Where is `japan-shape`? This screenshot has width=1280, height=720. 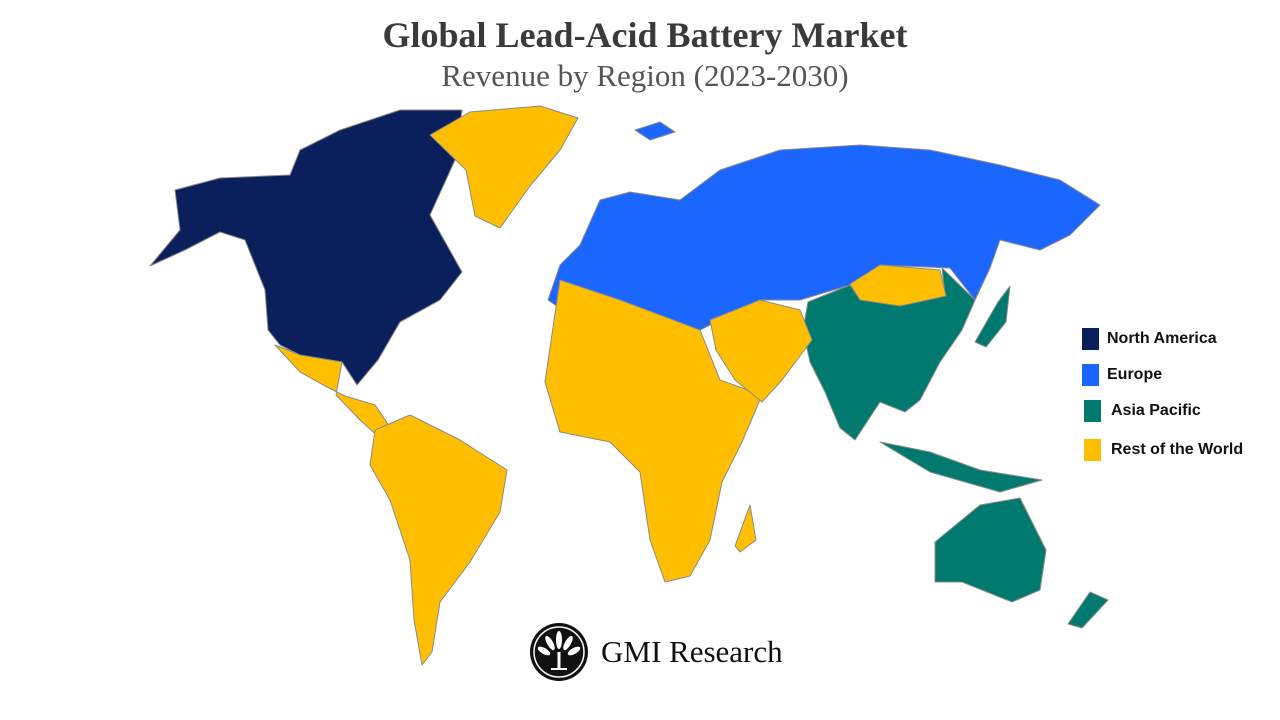 japan-shape is located at coordinates (992, 316).